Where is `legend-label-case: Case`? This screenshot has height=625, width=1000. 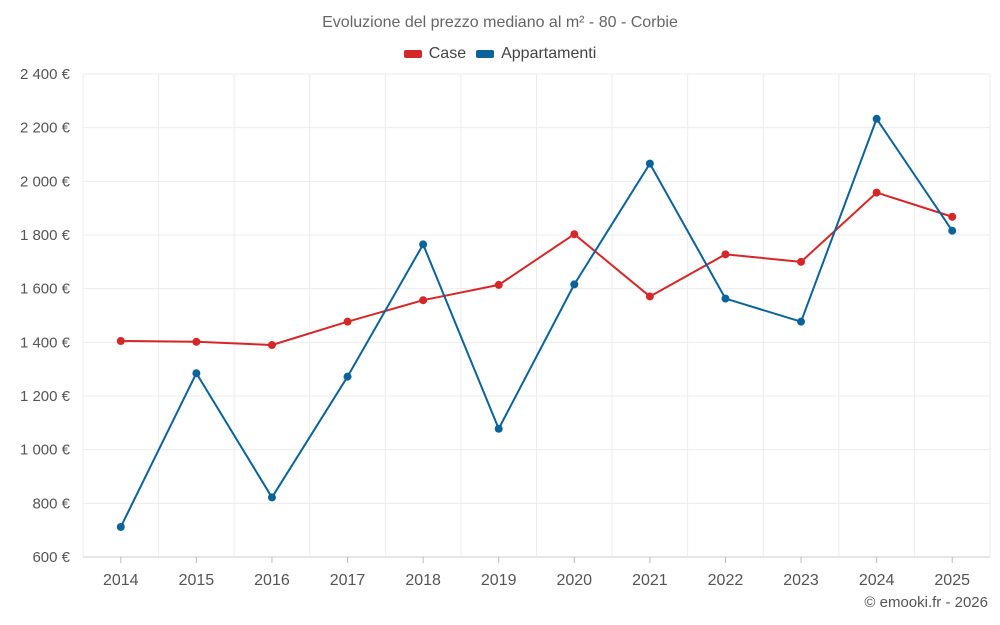
legend-label-case: Case is located at coordinates (447, 53).